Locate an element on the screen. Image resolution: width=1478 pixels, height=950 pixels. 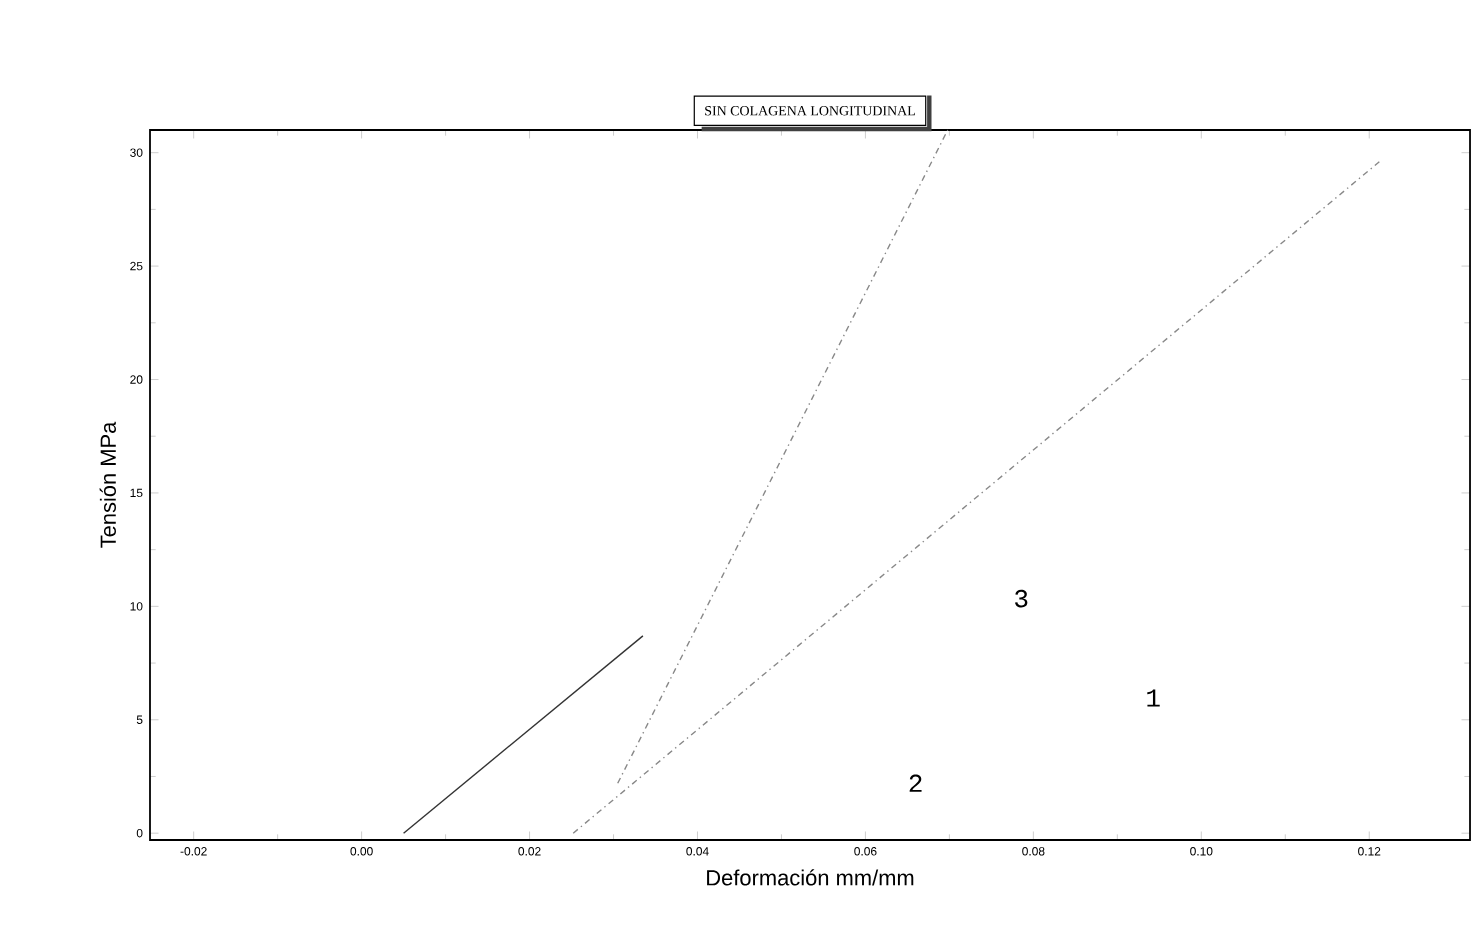
annotation: 3 is located at coordinates (1021, 598).